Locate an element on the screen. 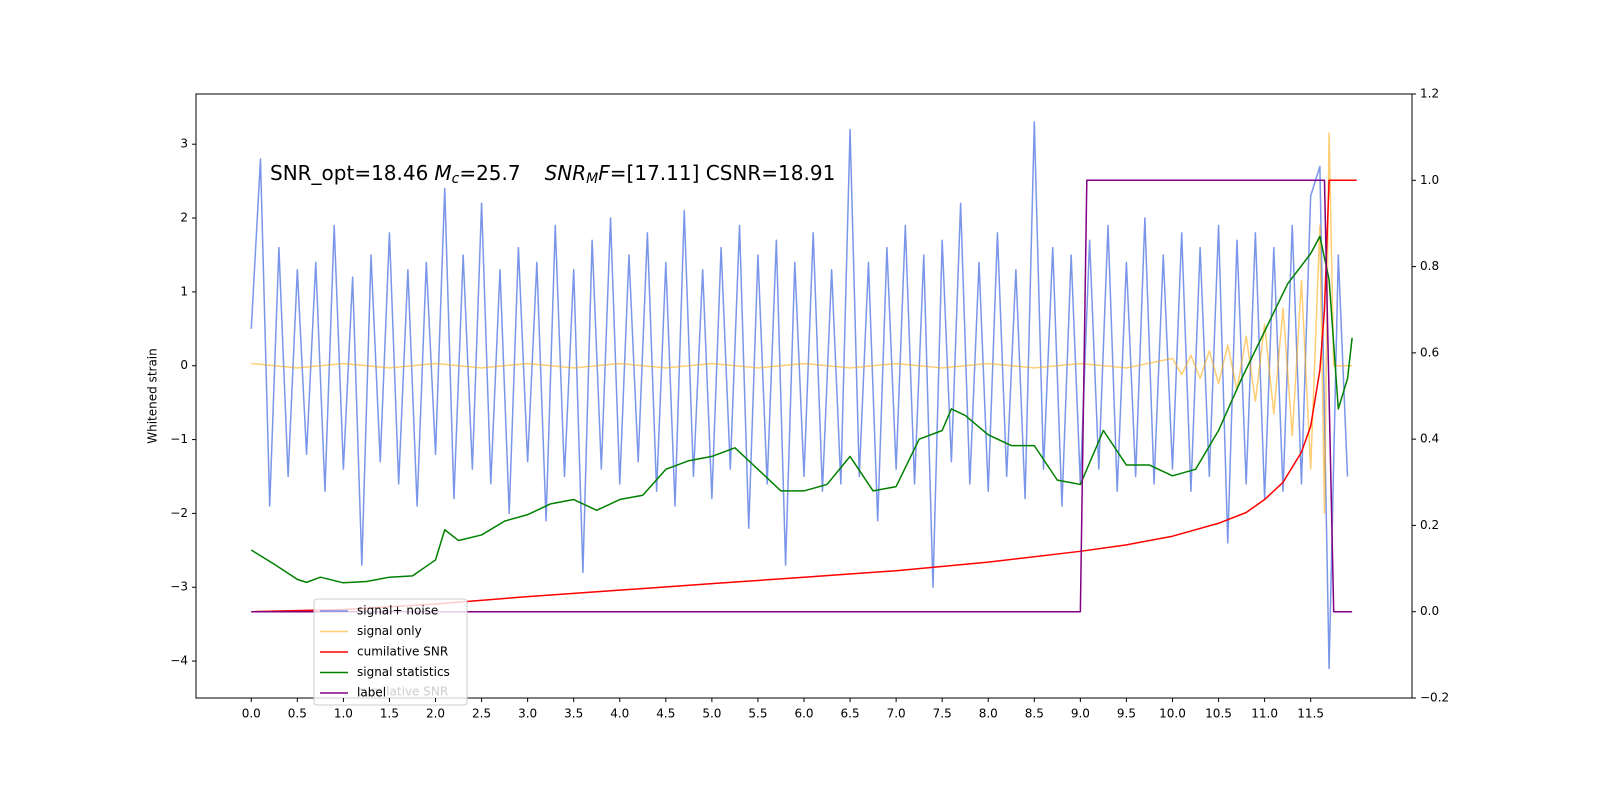  x-tick-label: 9.0 is located at coordinates (1080, 714).